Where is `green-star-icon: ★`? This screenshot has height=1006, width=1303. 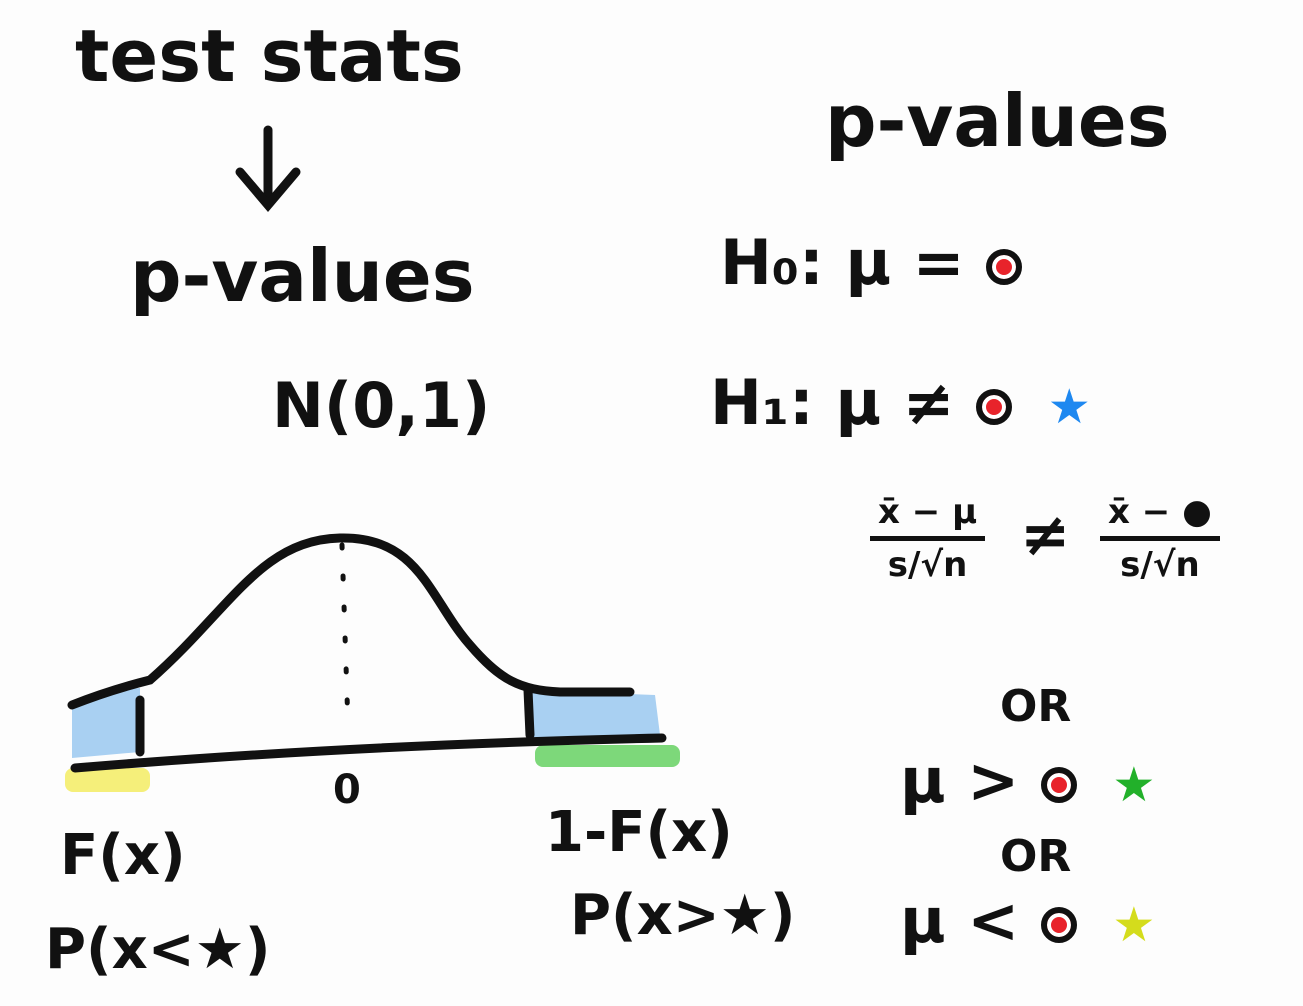 green-star-icon: ★ is located at coordinates (1134, 784).